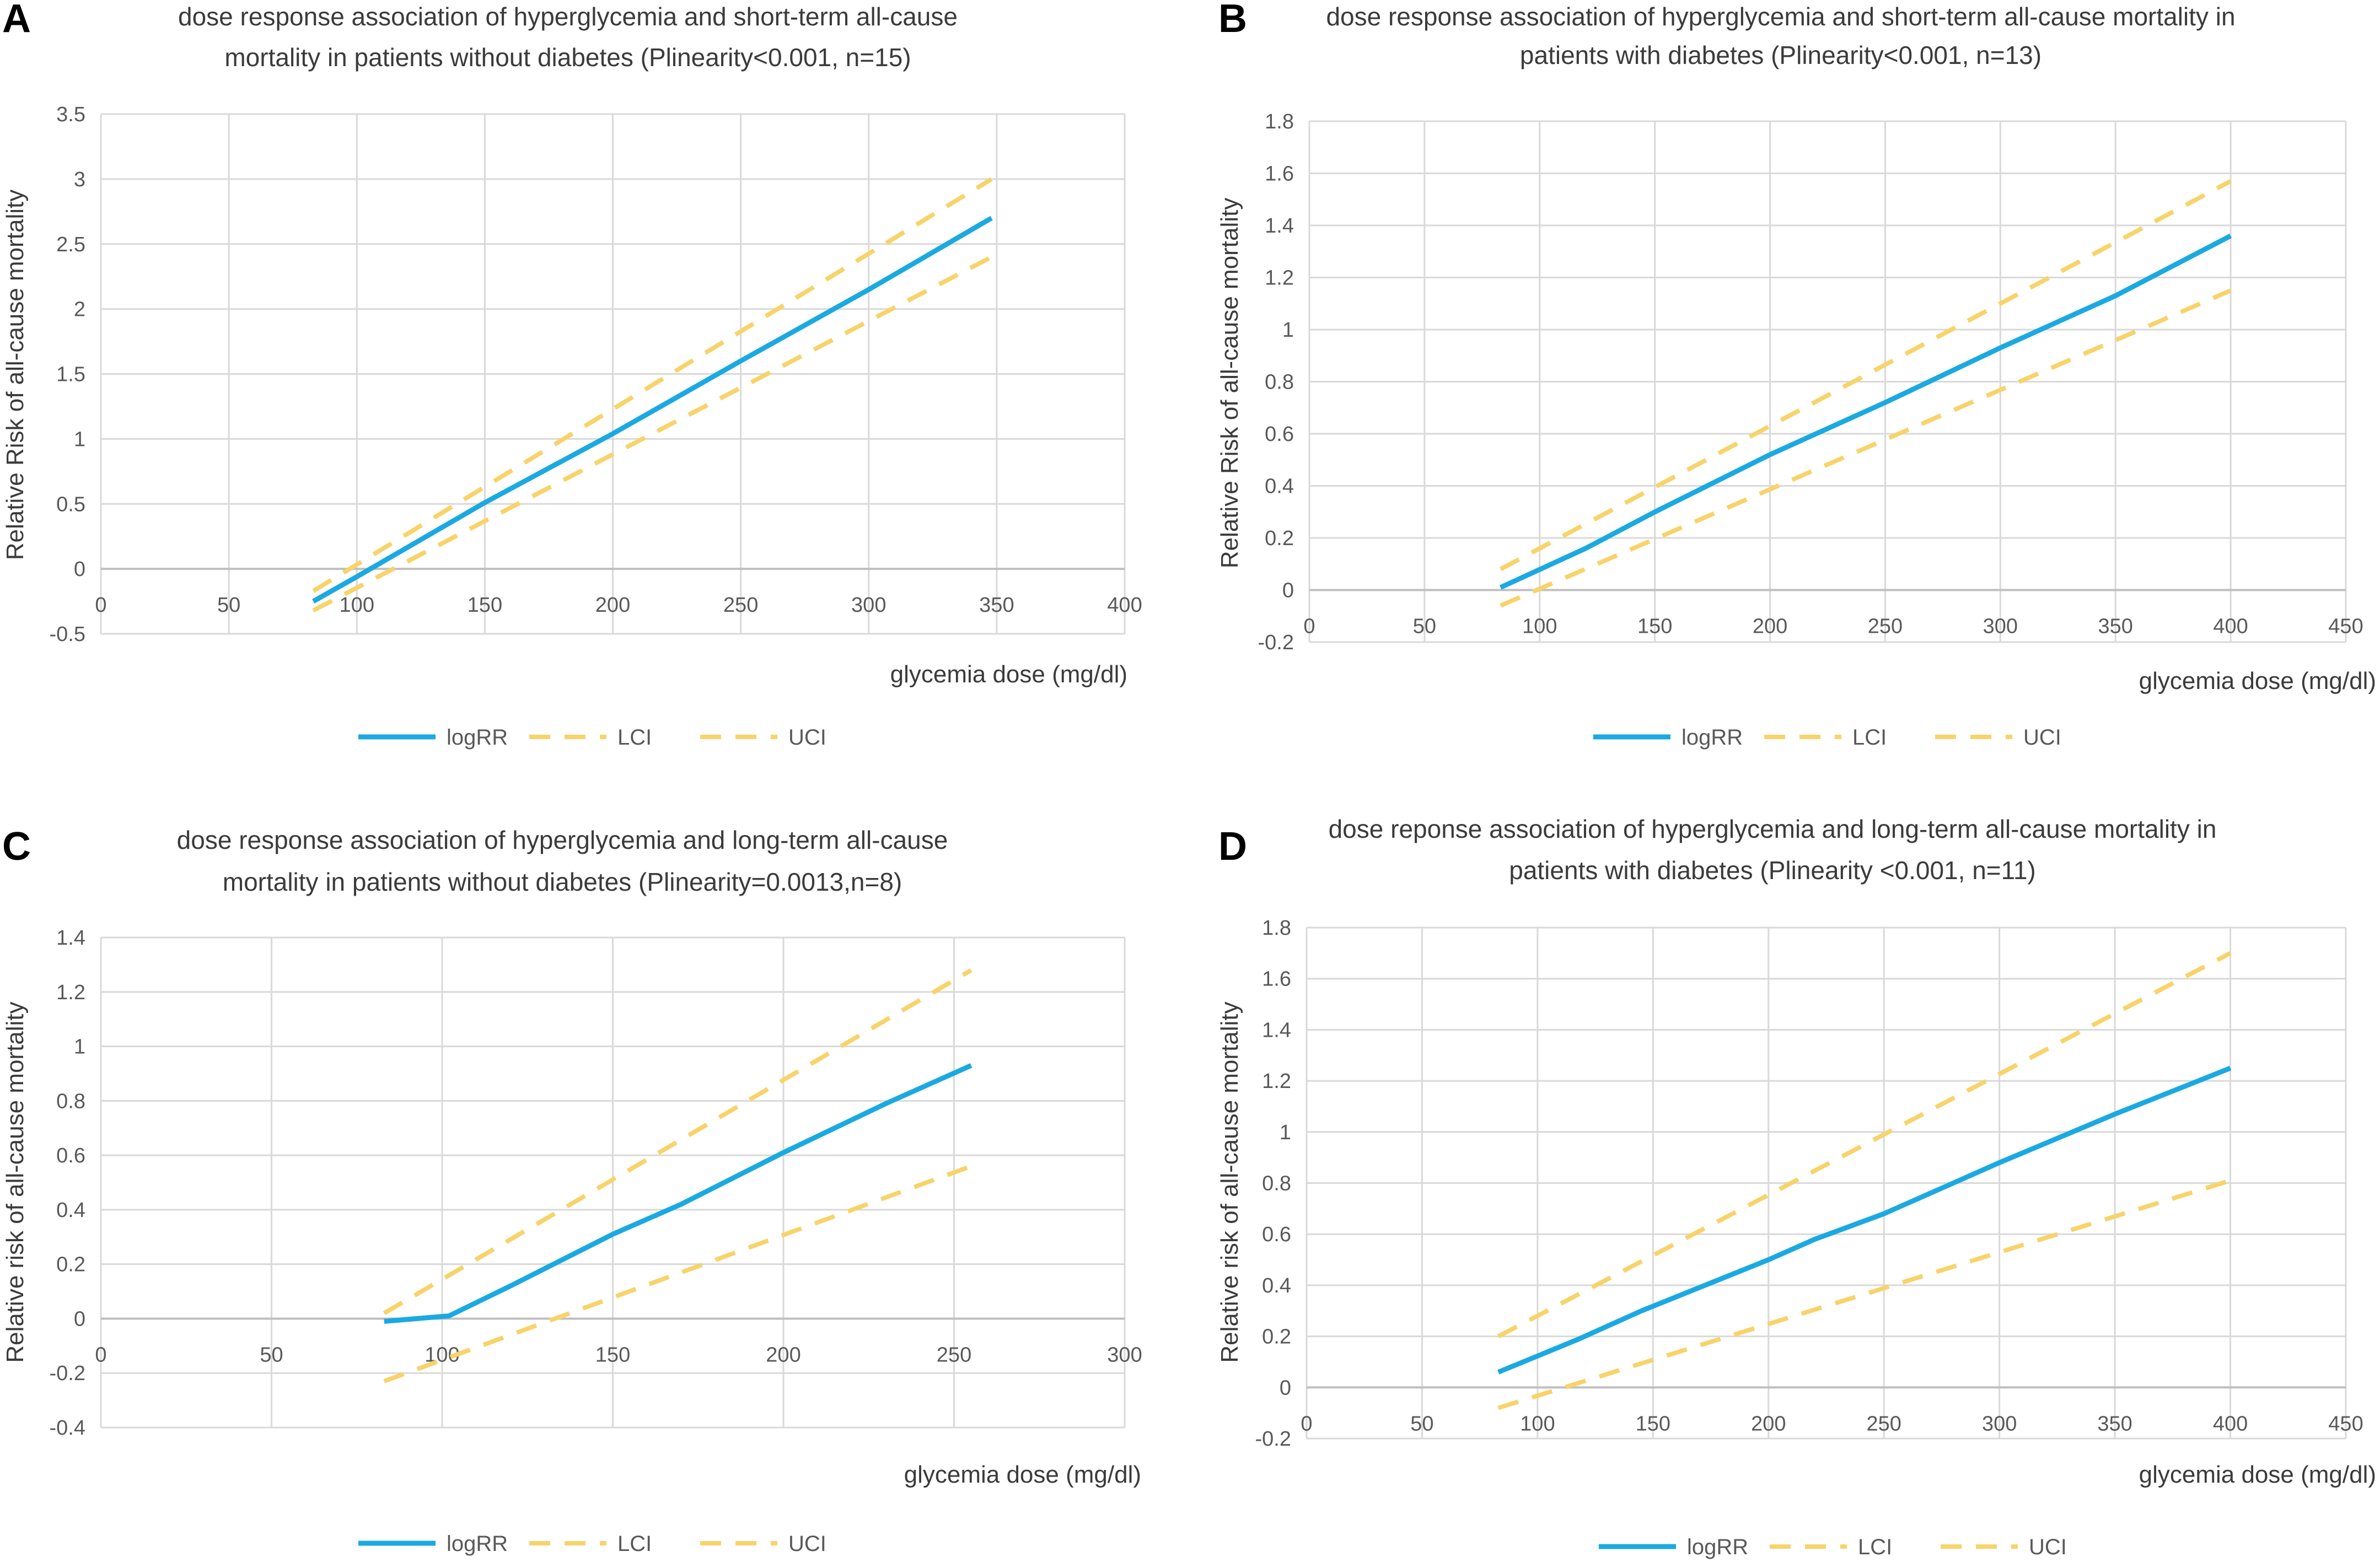 This screenshot has height=1562, width=2380. I want to click on y-tick-label: 3.5, so click(70, 114).